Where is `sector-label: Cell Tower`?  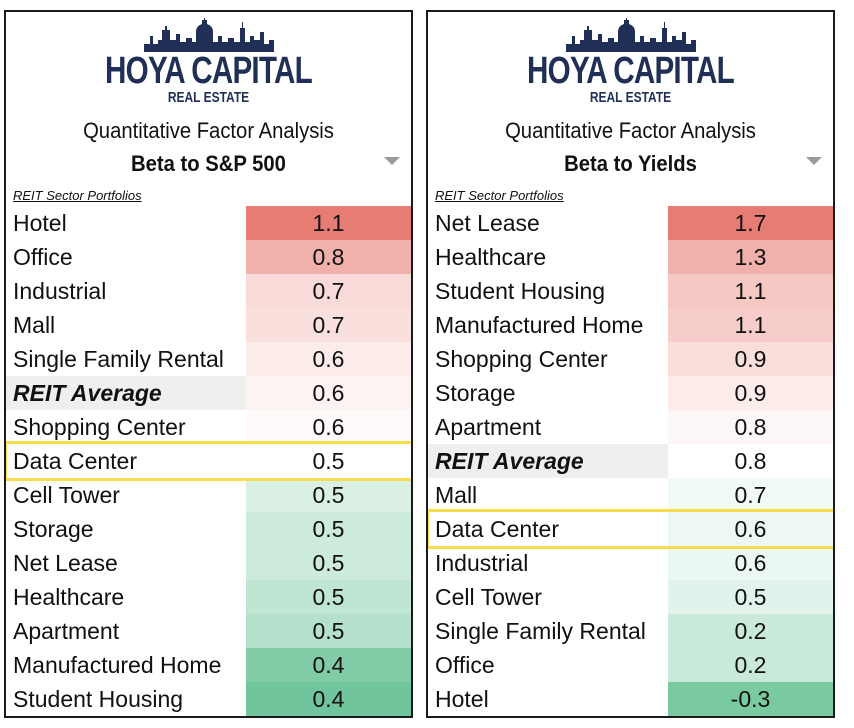 sector-label: Cell Tower is located at coordinates (66, 495).